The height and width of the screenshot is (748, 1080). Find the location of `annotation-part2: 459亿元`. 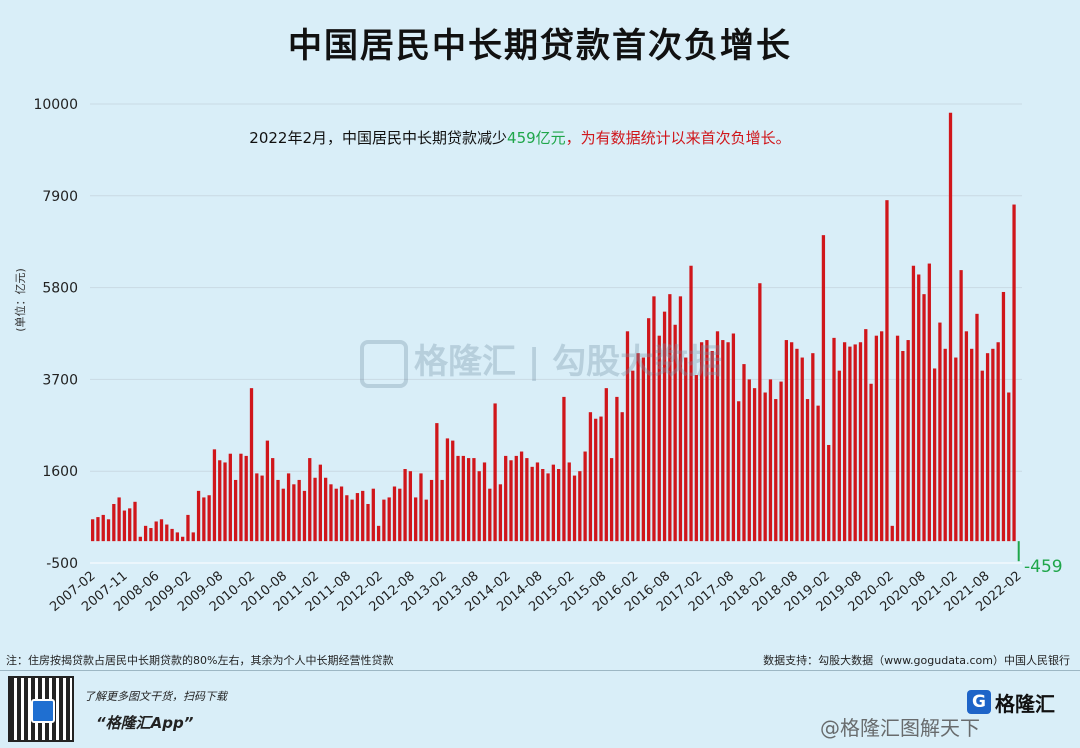

annotation-part2: 459亿元 is located at coordinates (536, 138).